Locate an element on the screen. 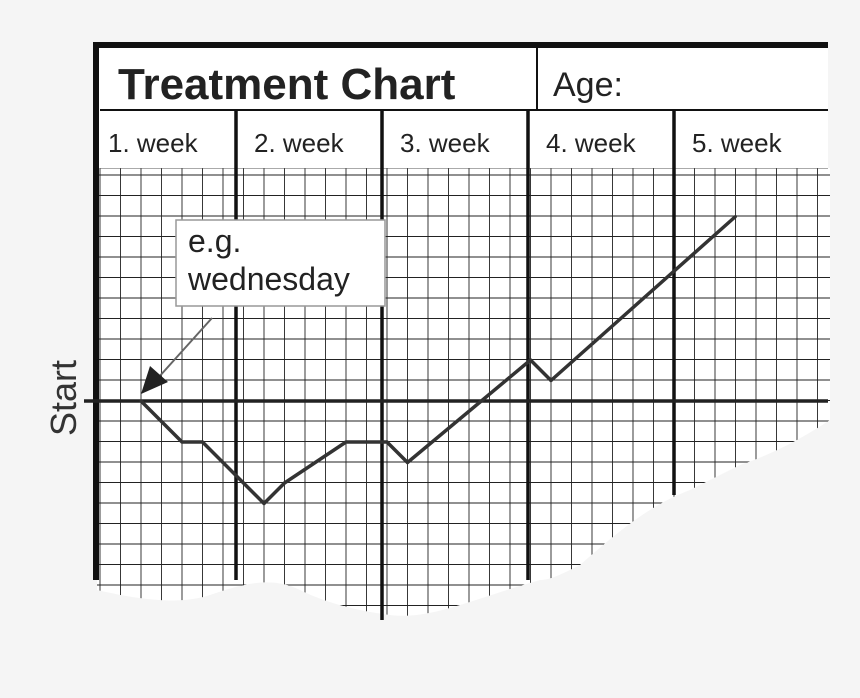  callout: e.g. wednesday is located at coordinates (263, 306).